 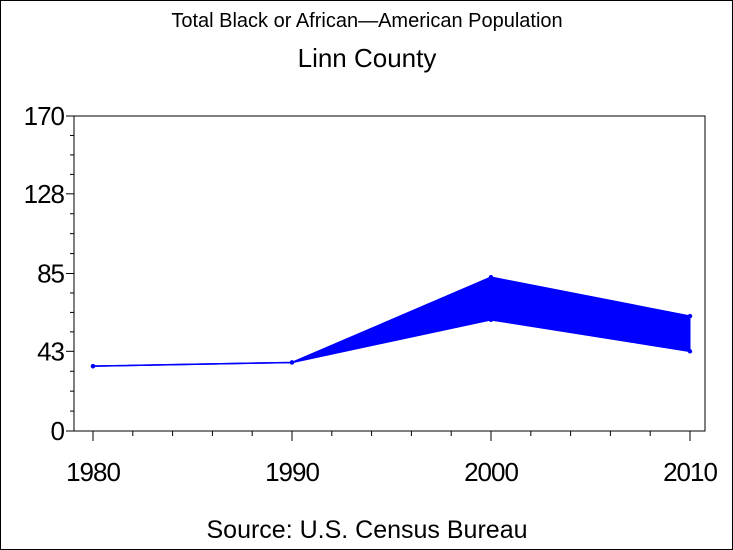 What do you see at coordinates (690, 472) in the screenshot?
I see `x-tick-label: 2010` at bounding box center [690, 472].